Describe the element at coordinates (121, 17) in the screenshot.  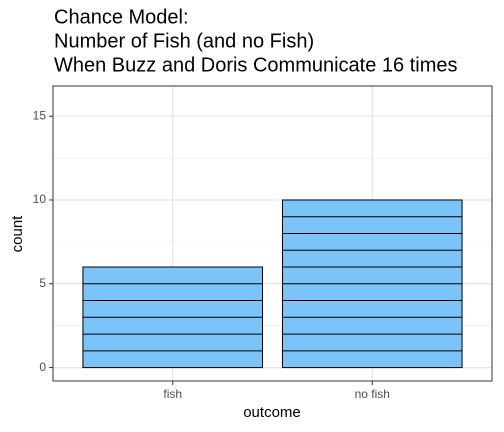
I see `chart-title-line: Chance Model:` at that location.